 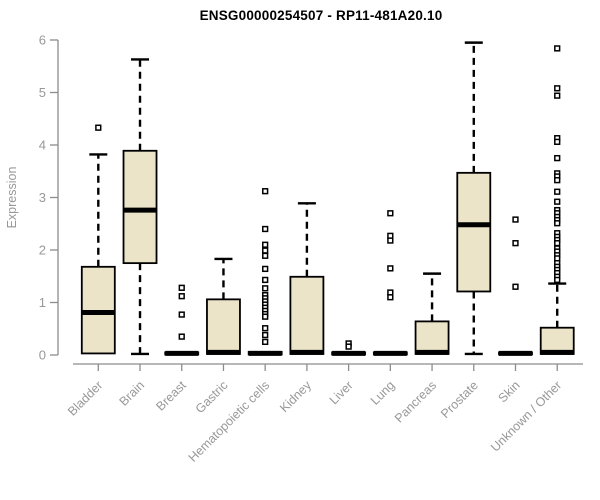 What do you see at coordinates (229, 421) in the screenshot?
I see `x-tick-label: Hematopoietic cells` at bounding box center [229, 421].